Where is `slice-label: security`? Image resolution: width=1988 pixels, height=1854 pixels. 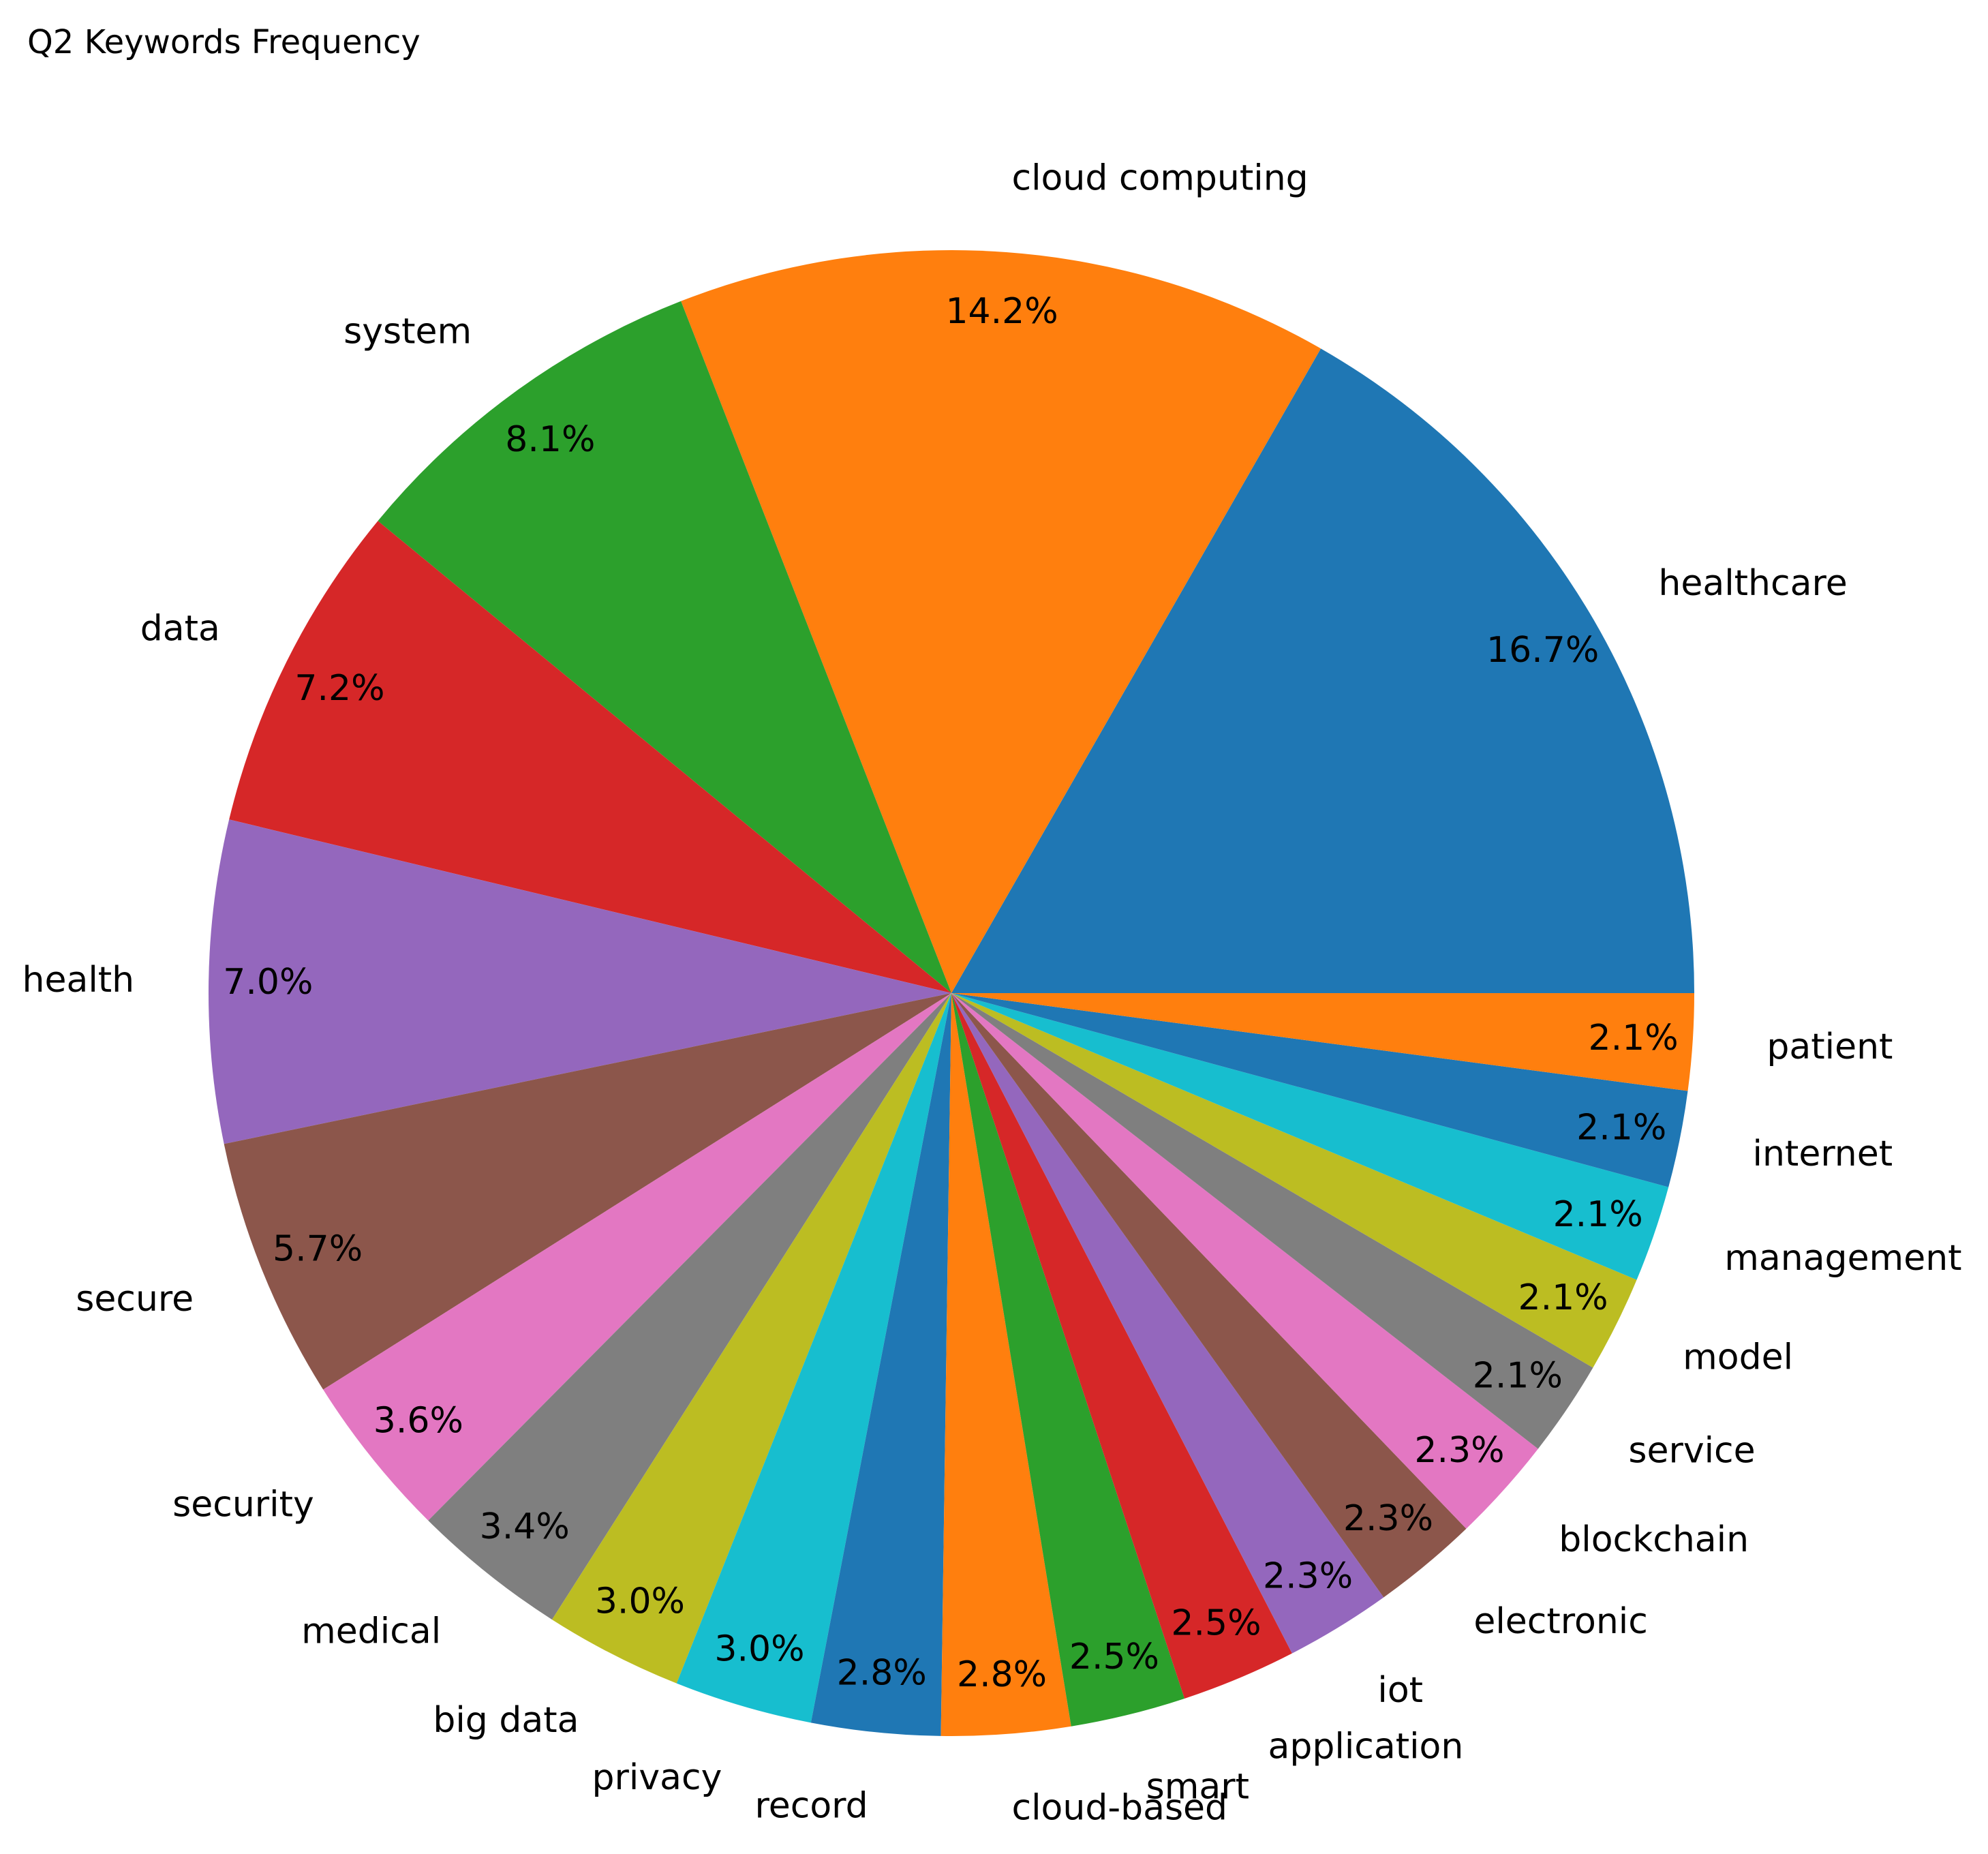
slice-label: security is located at coordinates (243, 1504).